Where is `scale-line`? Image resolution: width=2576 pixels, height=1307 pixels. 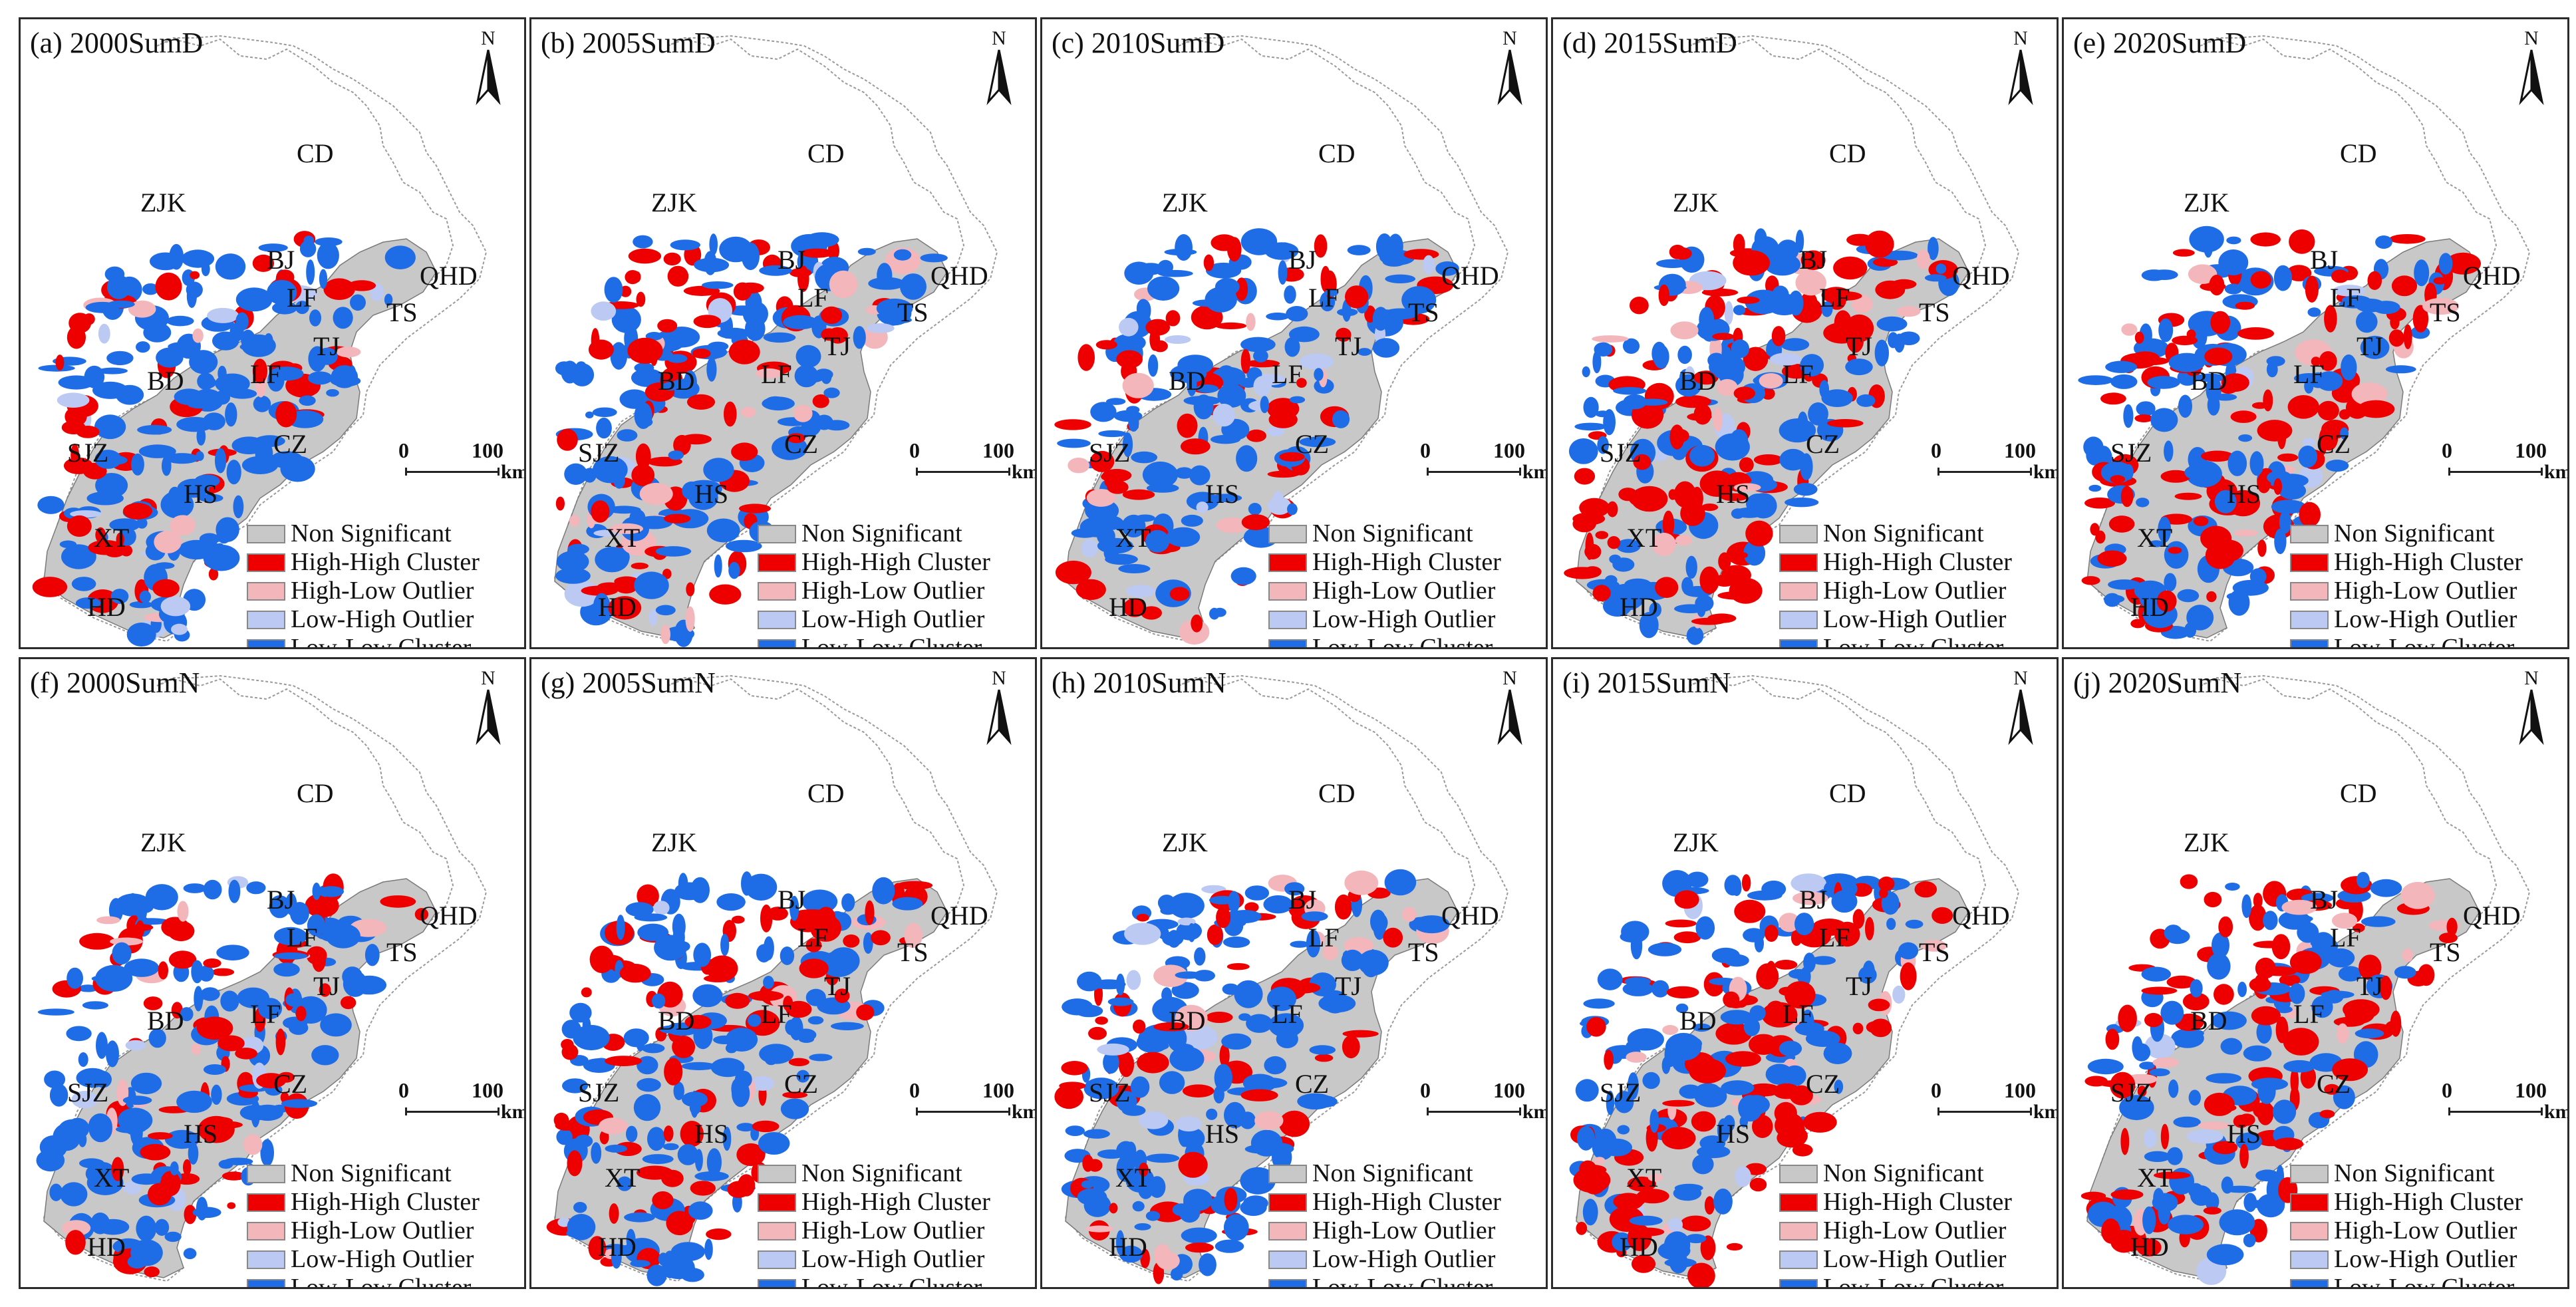
scale-line is located at coordinates (963, 1111).